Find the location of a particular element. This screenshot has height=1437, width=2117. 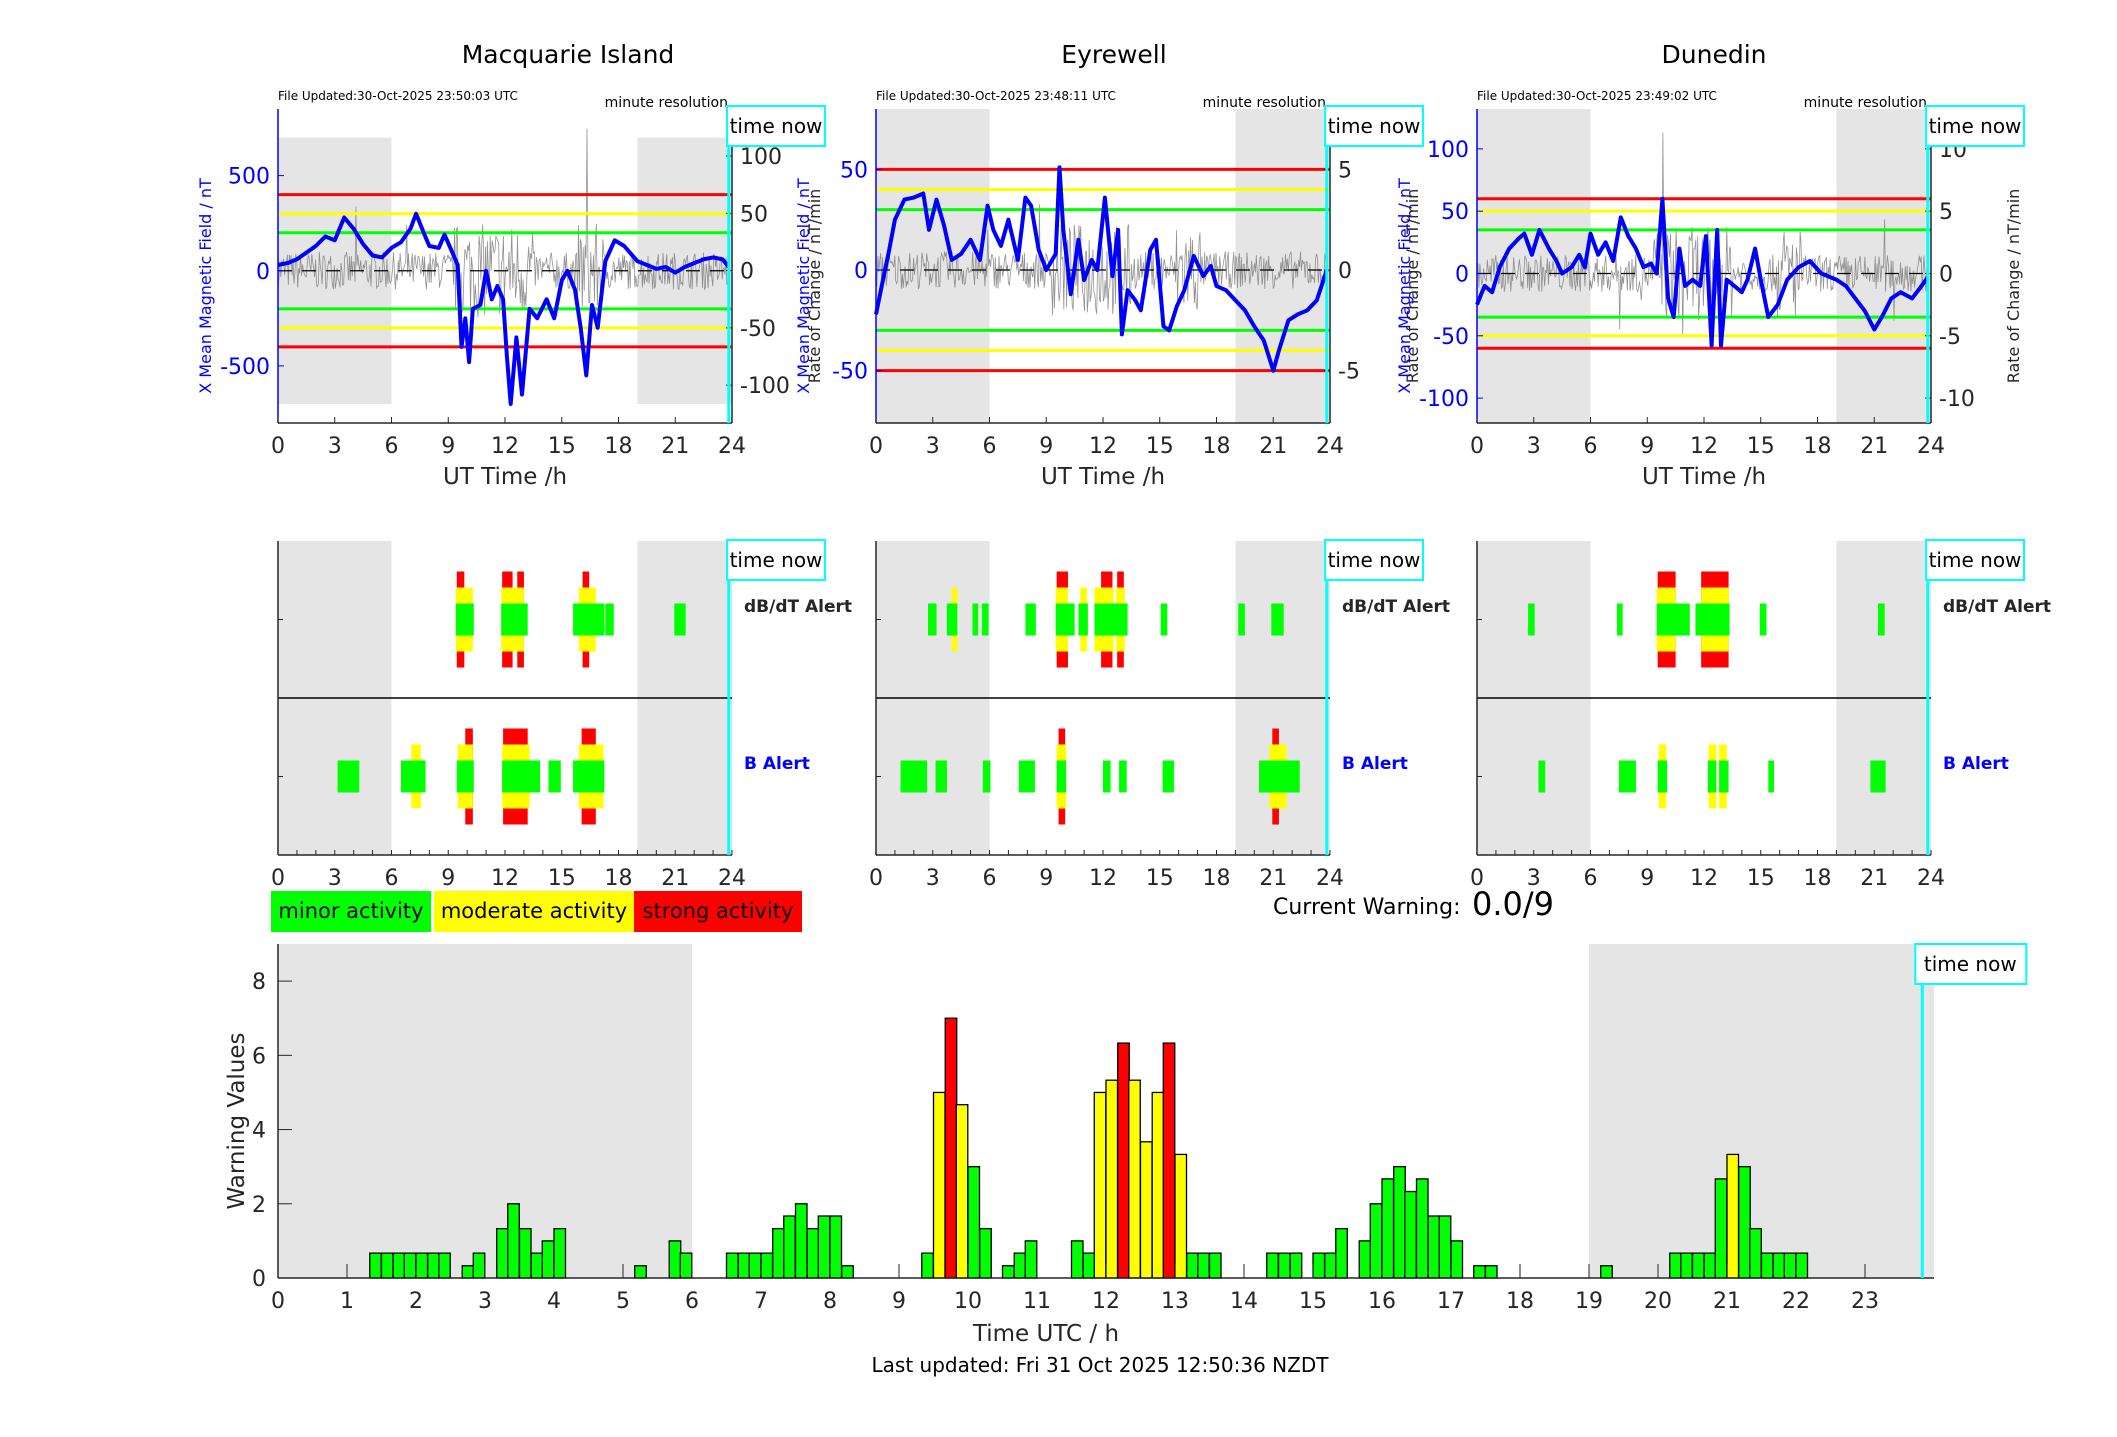

x-tick-label: 9 is located at coordinates (1647, 446).